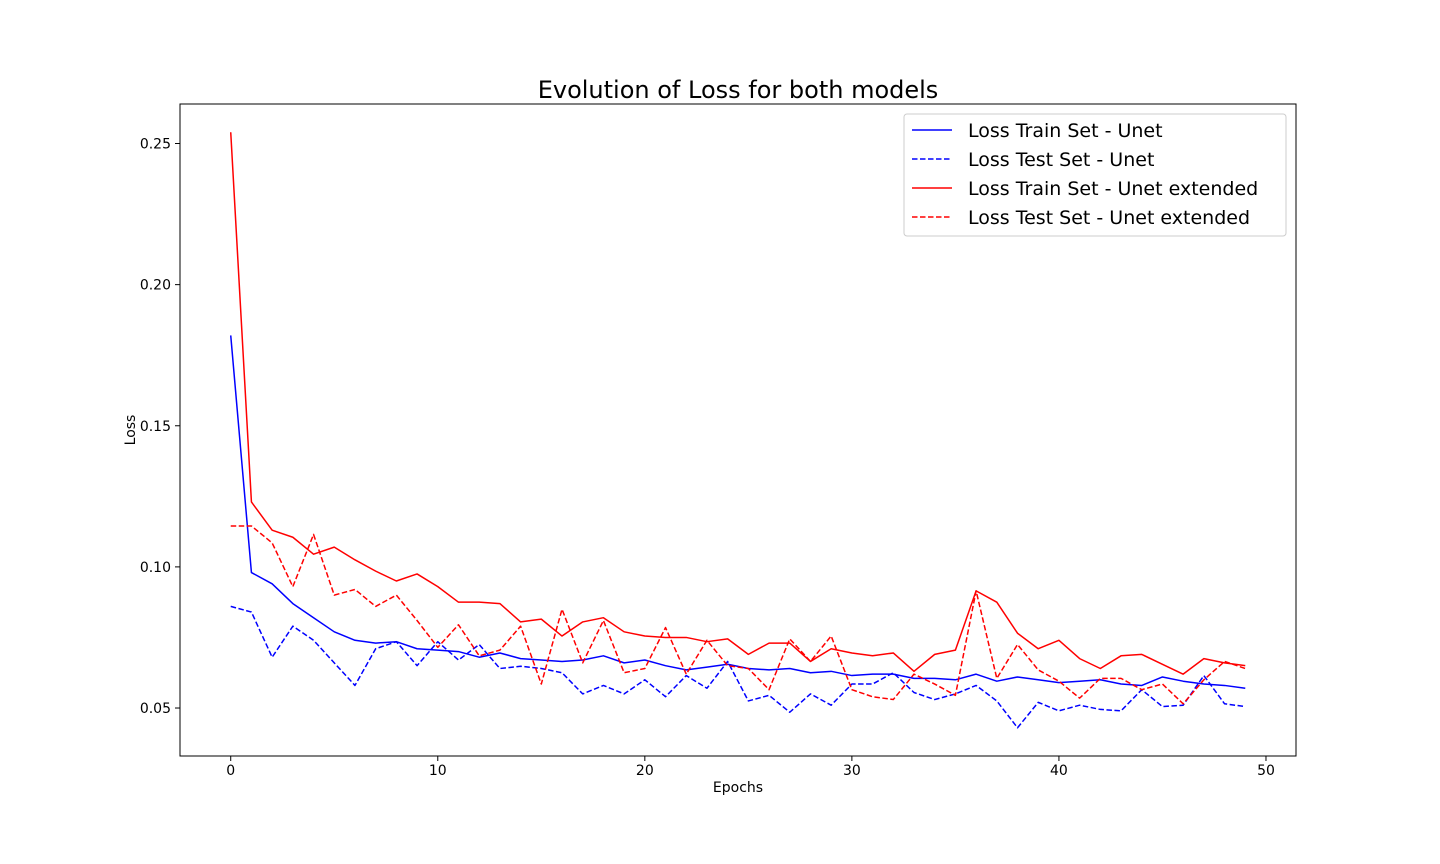  I want to click on legend-box, so click(1095, 175).